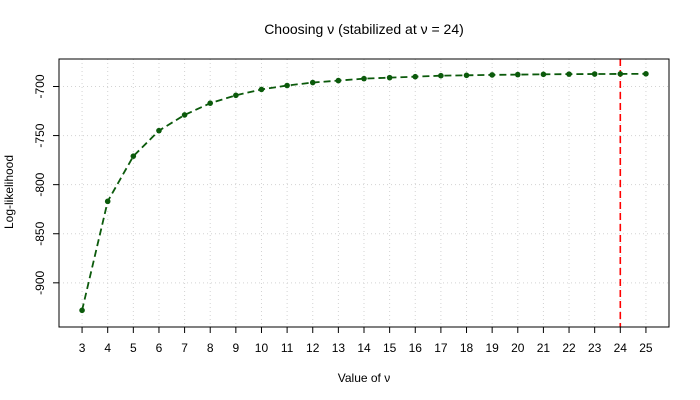  I want to click on x-tick-label: 5, so click(133, 348).